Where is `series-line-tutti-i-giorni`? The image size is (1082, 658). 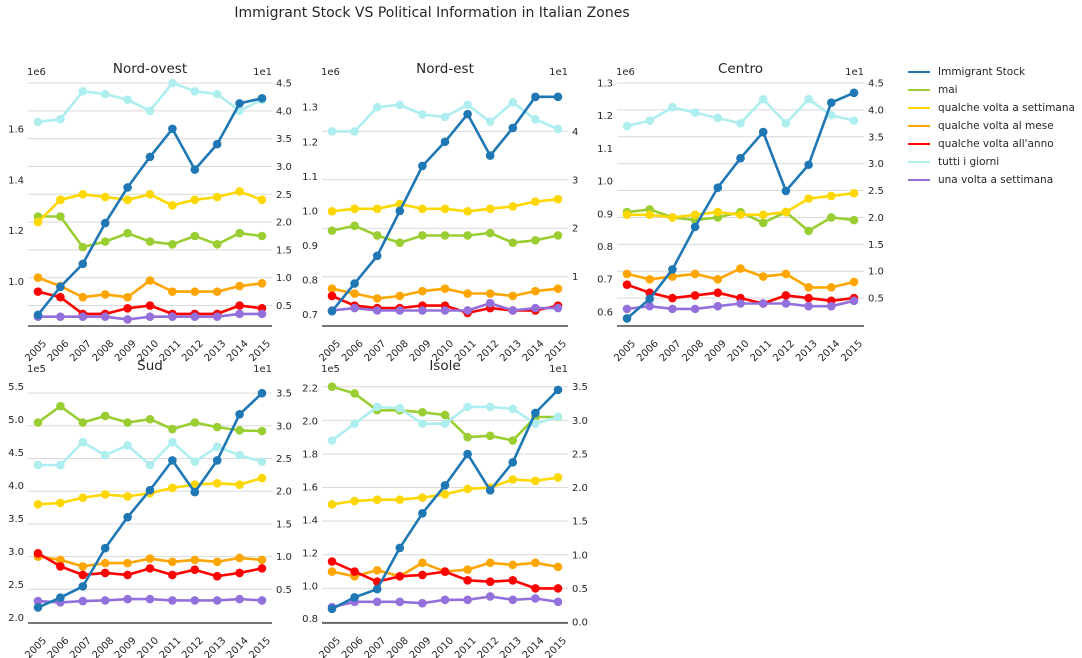
series-line-tutti-i-giorni is located at coordinates (150, 102).